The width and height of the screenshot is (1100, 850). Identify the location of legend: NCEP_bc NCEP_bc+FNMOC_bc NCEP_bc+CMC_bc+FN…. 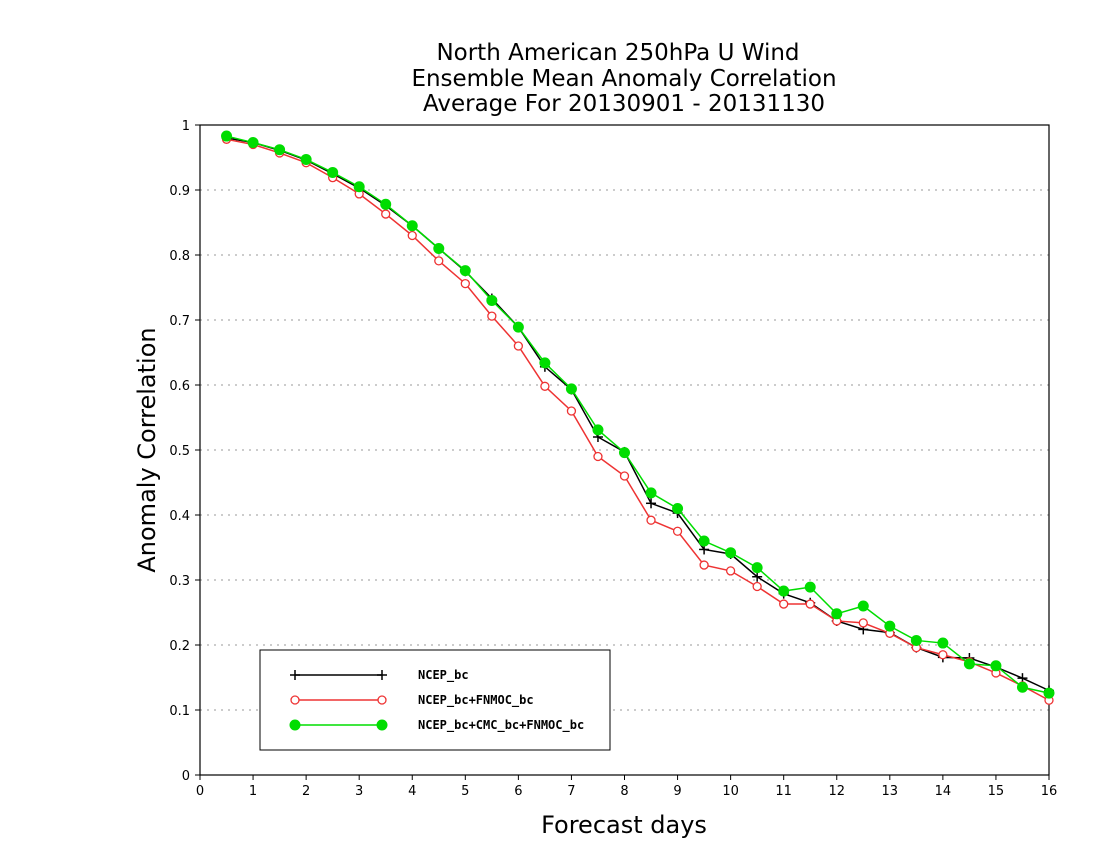
(435, 700).